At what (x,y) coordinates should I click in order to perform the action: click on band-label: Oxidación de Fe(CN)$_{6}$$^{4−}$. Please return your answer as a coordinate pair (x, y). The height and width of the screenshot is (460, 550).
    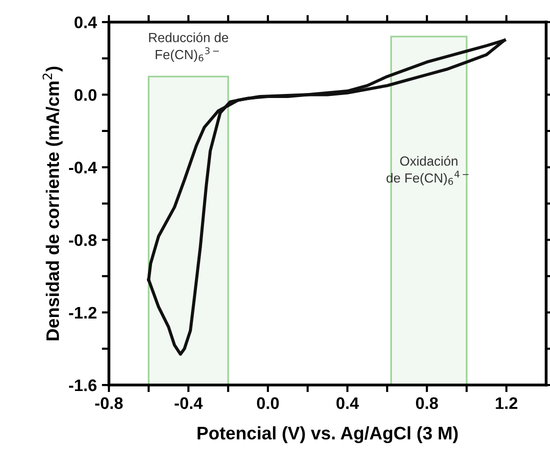
    Looking at the image, I should click on (427, 171).